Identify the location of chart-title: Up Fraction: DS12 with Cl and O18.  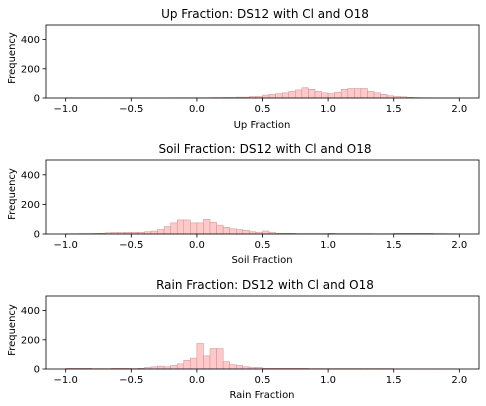
(265, 14).